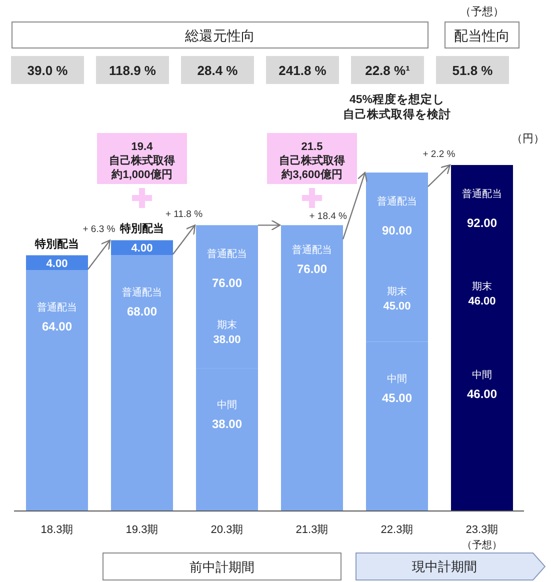 Image resolution: width=551 pixels, height=582 pixels. Describe the element at coordinates (219, 35) in the screenshot. I see `text: 総還元性向` at that location.